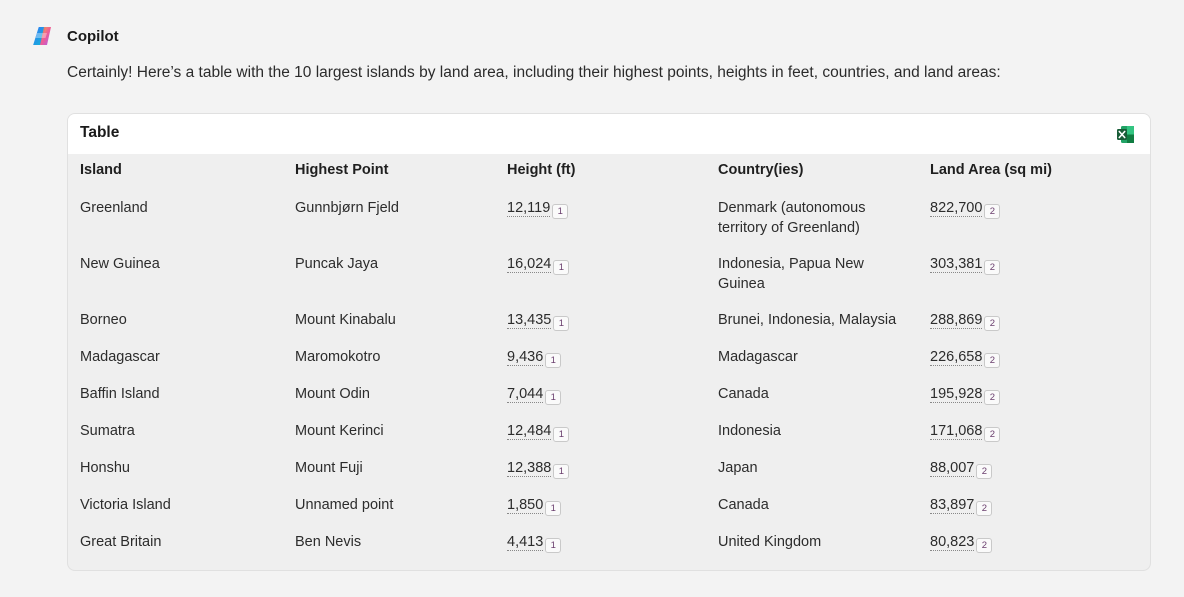  What do you see at coordinates (600, 218) in the screenshot?
I see `height-cell: 12,119 1` at bounding box center [600, 218].